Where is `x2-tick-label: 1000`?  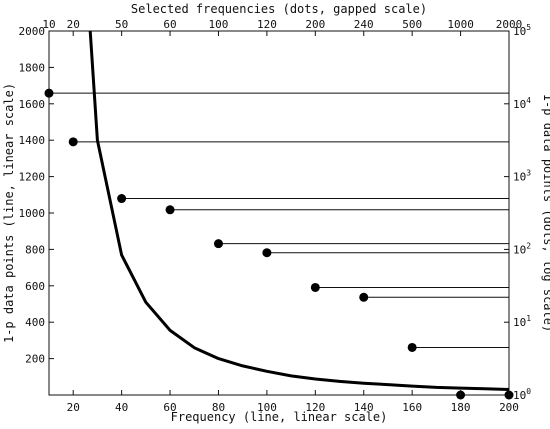 x2-tick-label: 1000 is located at coordinates (460, 24).